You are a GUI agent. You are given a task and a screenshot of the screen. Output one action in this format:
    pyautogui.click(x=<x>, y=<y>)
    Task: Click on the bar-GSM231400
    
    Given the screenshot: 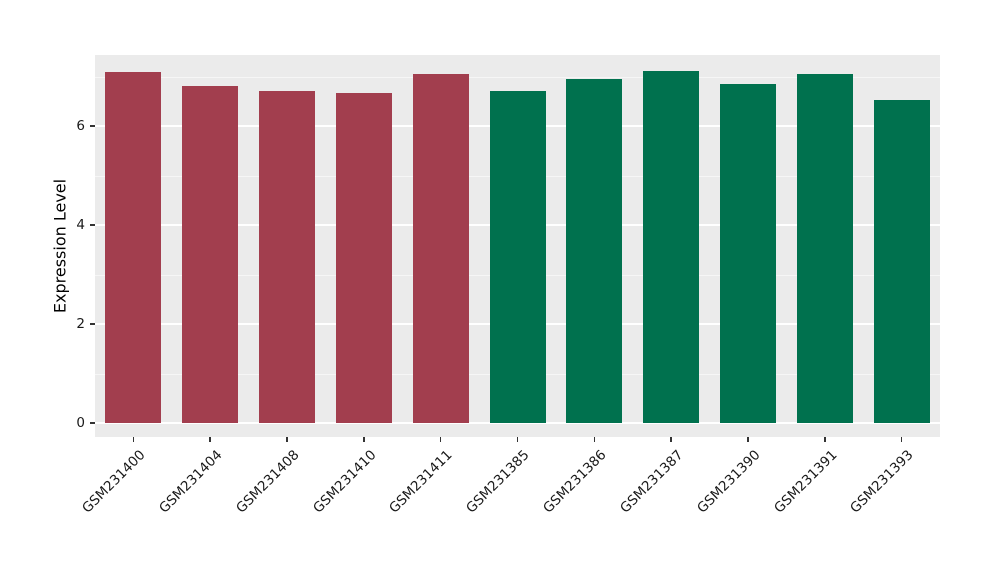 What is the action you would take?
    pyautogui.click(x=133, y=247)
    